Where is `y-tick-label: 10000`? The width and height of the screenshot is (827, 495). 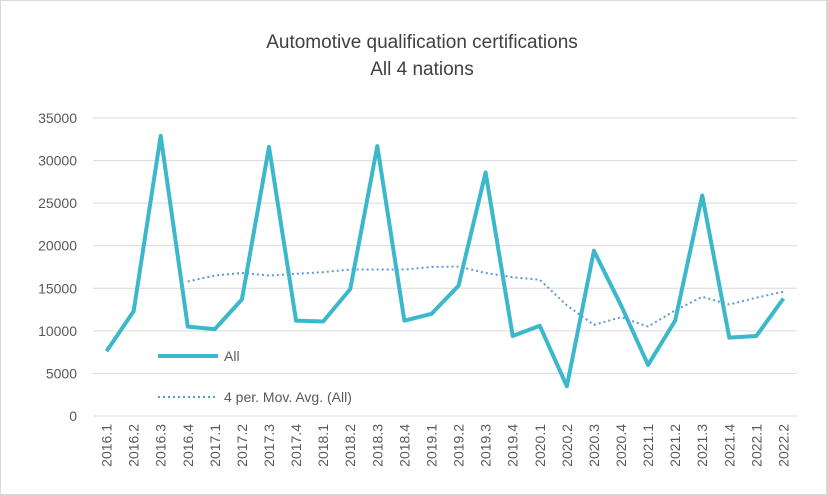
y-tick-label: 10000 is located at coordinates (57, 331).